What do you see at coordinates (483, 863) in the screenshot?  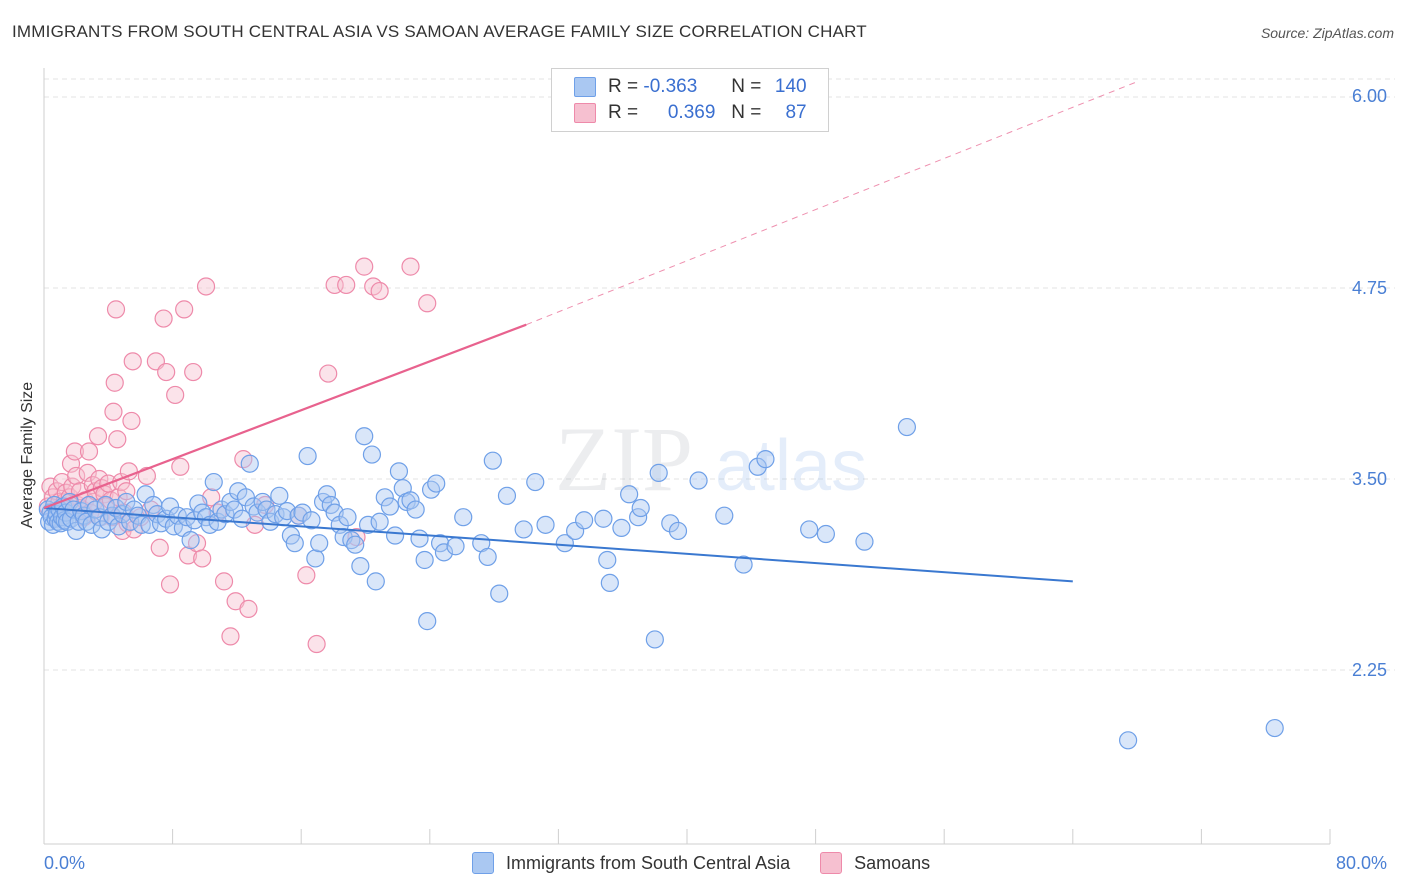 I see `legend-swatch-south-central-asia` at bounding box center [483, 863].